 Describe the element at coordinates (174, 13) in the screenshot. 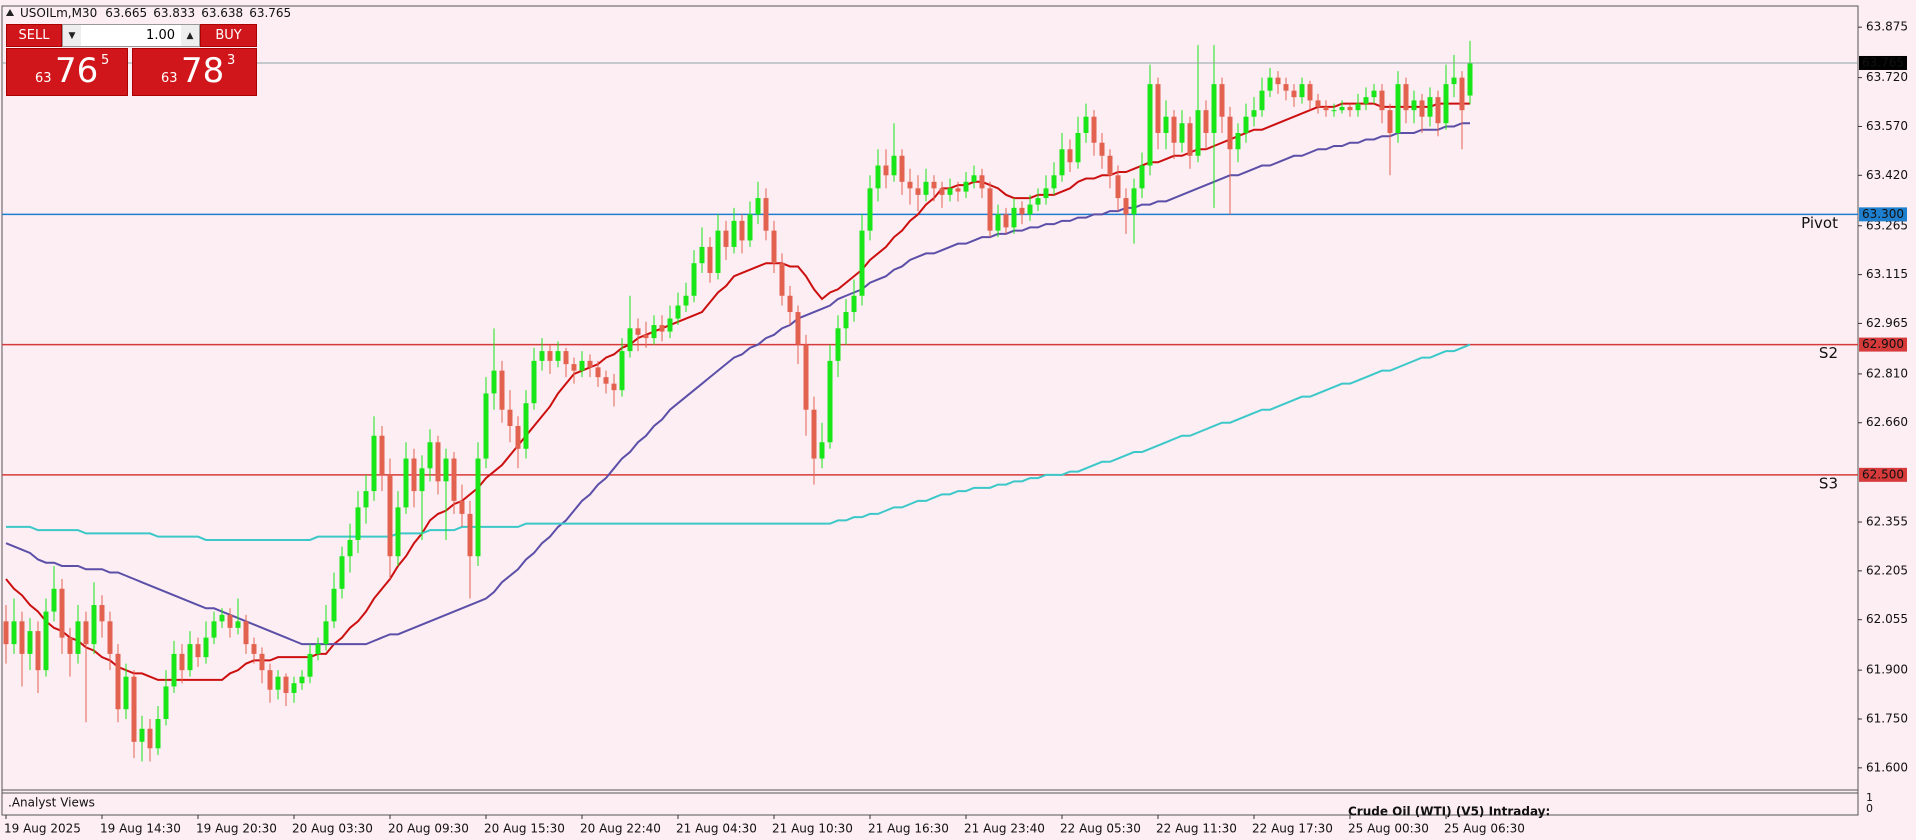

I see `header-high: 63.833` at that location.